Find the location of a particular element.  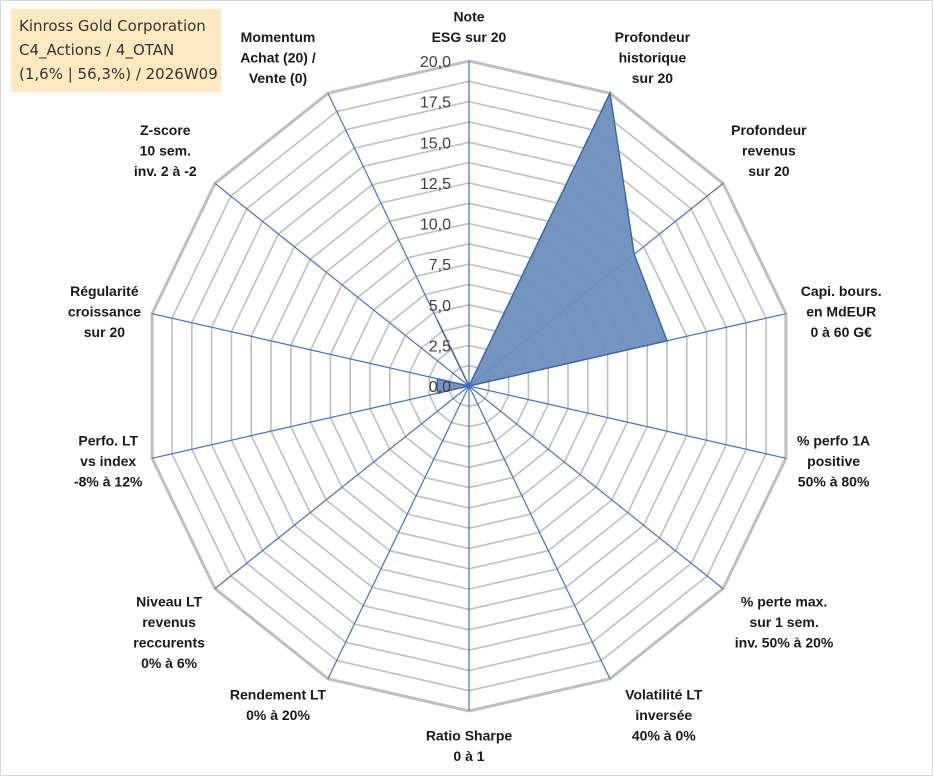

tick-label: 20,0 is located at coordinates (435, 62).